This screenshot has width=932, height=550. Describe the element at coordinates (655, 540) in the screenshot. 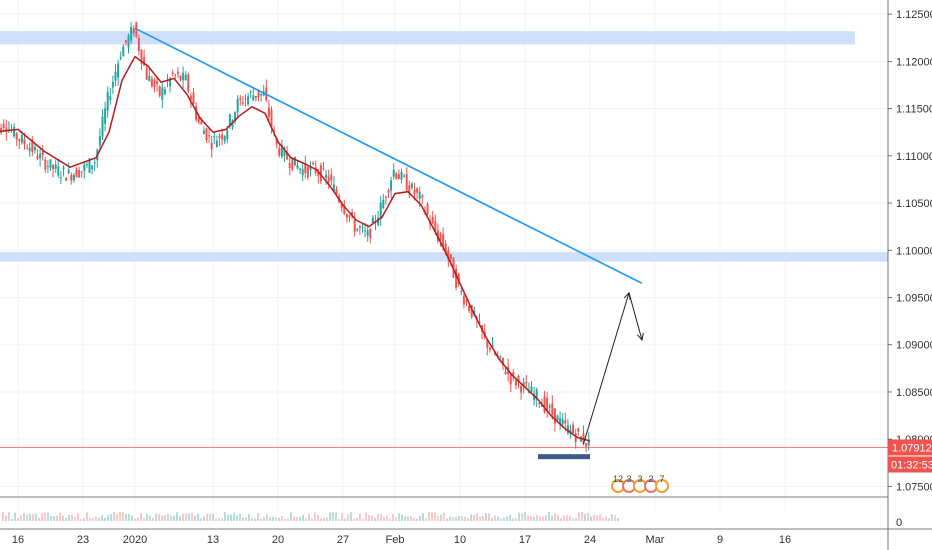

I see `x-tick-label: Mar` at that location.